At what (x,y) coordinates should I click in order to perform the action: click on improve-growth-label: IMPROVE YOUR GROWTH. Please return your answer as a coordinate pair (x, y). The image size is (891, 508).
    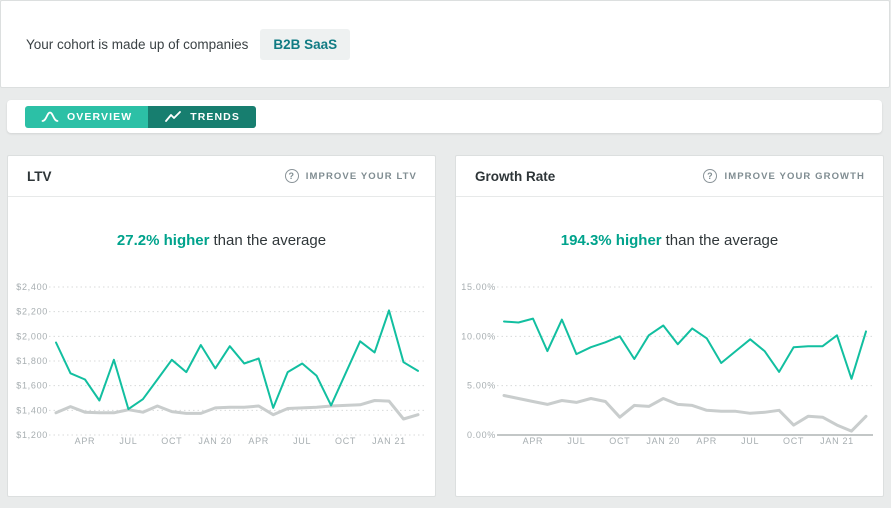
    Looking at the image, I should click on (794, 176).